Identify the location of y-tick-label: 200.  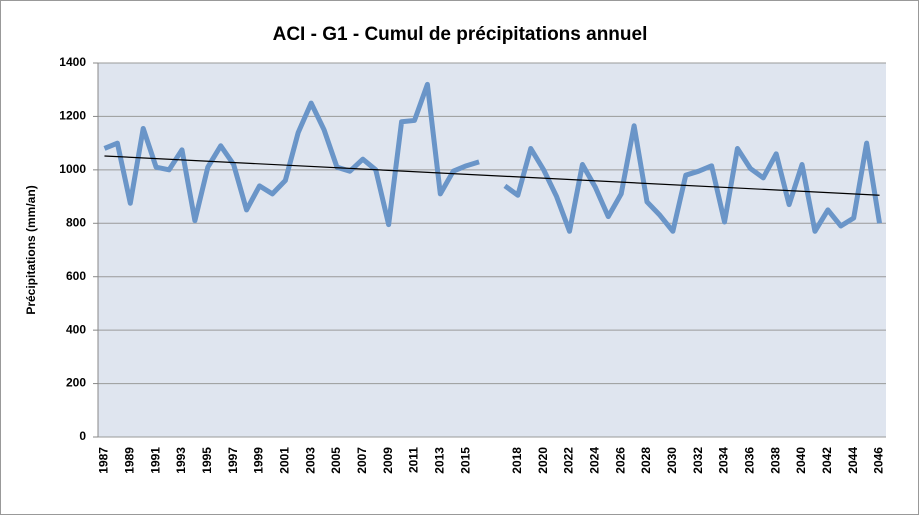
(76, 383).